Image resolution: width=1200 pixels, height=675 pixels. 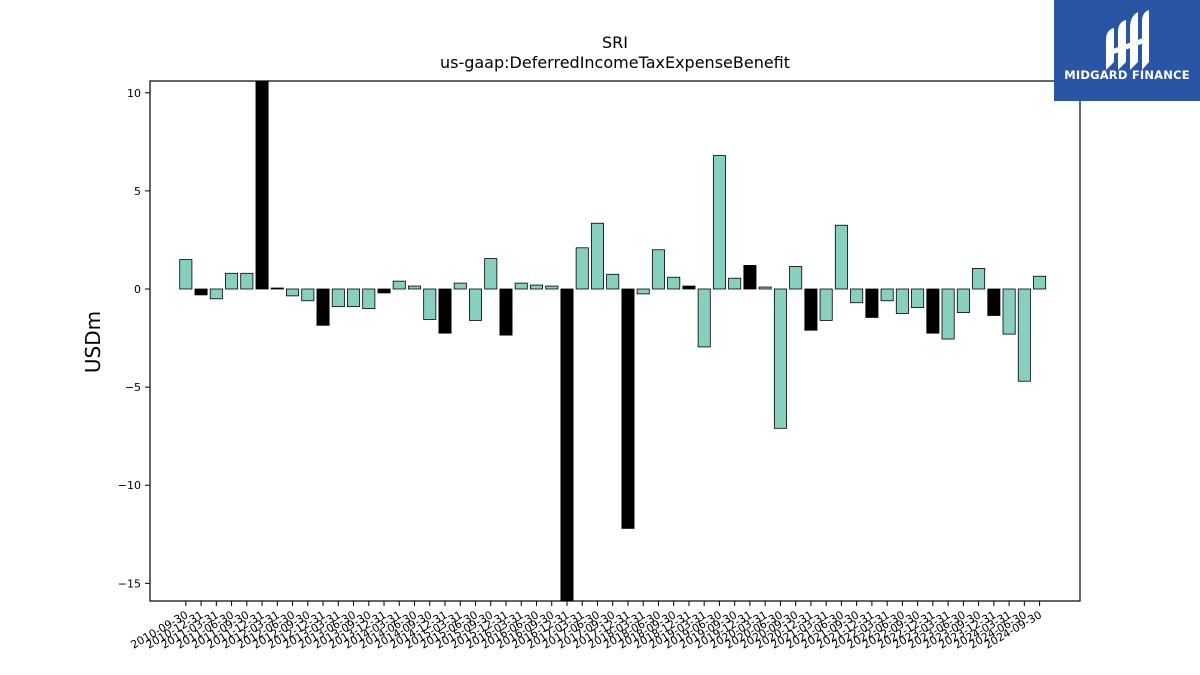 I want to click on y-tick-label: −10, so click(x=129, y=485).